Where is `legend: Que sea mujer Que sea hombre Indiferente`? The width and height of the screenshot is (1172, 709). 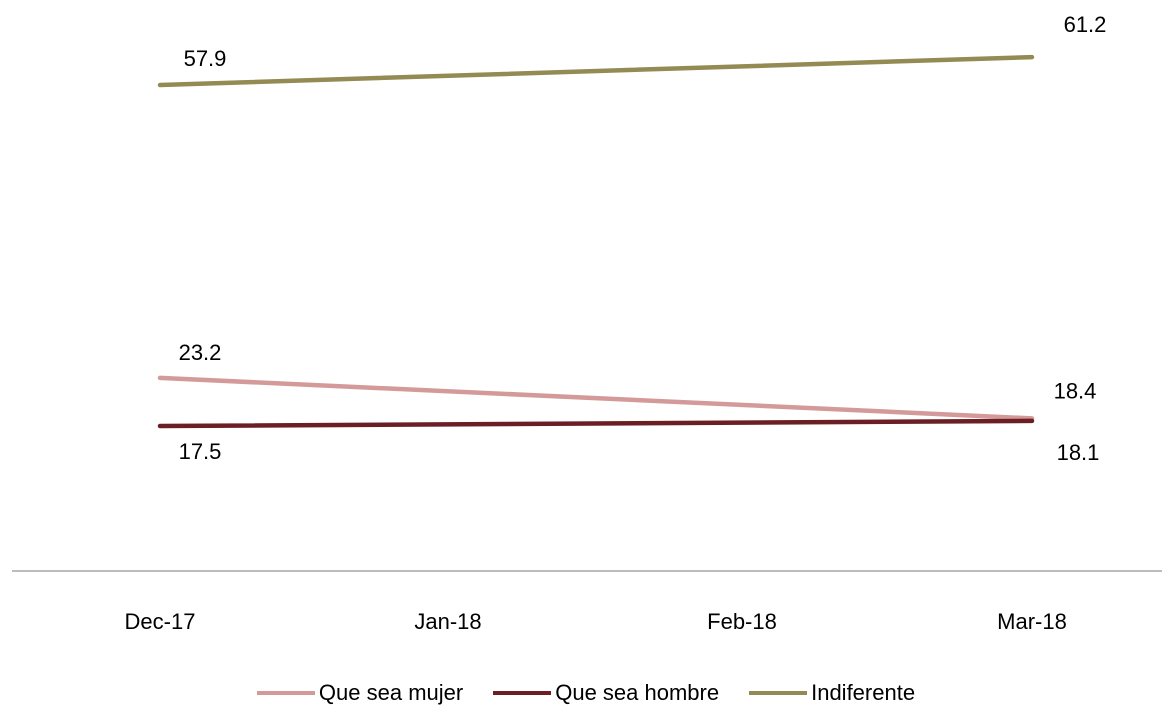
legend: Que sea mujer Que sea hombre Indiferente is located at coordinates (586, 693).